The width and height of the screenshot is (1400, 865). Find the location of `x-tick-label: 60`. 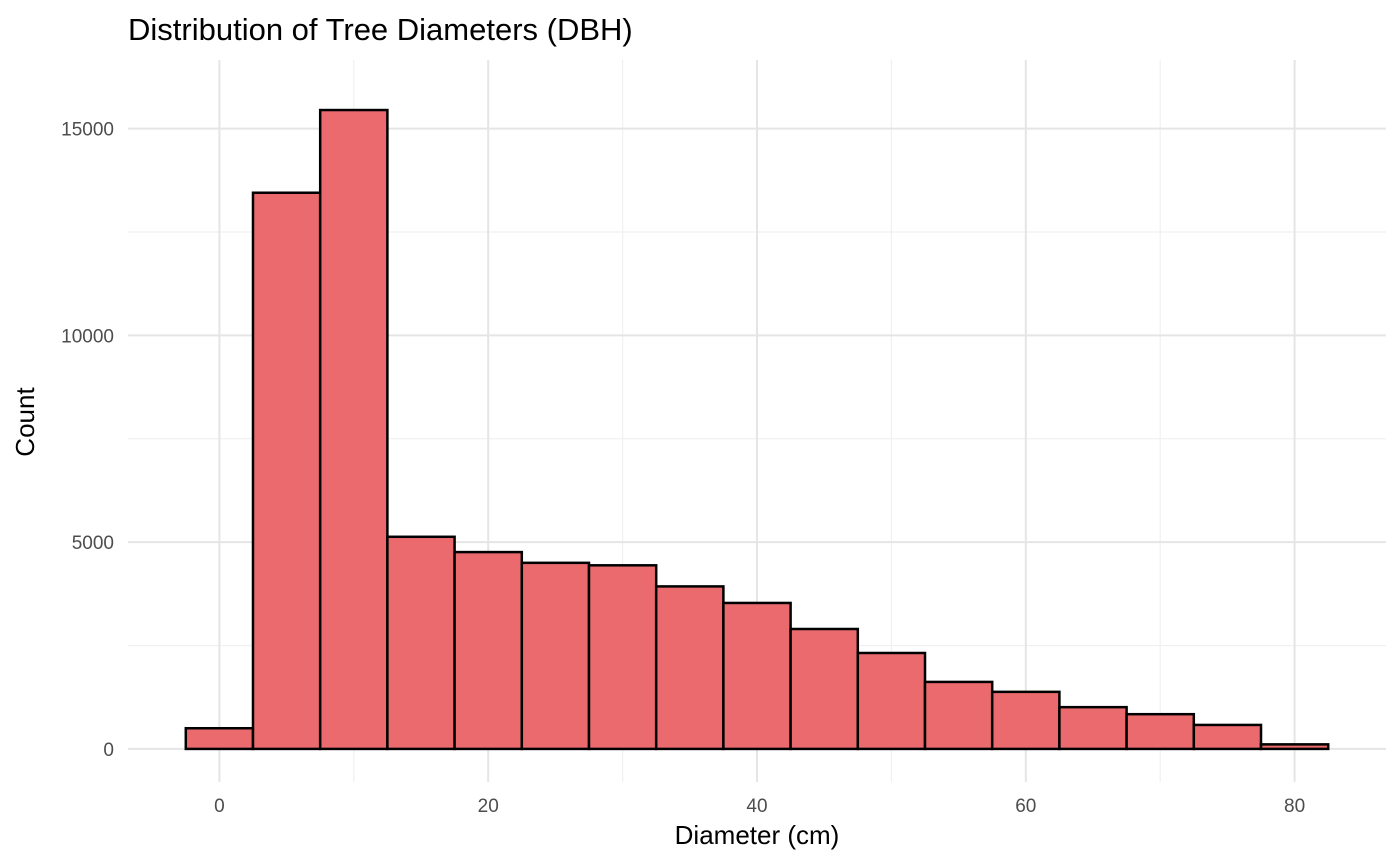

x-tick-label: 60 is located at coordinates (1025, 806).